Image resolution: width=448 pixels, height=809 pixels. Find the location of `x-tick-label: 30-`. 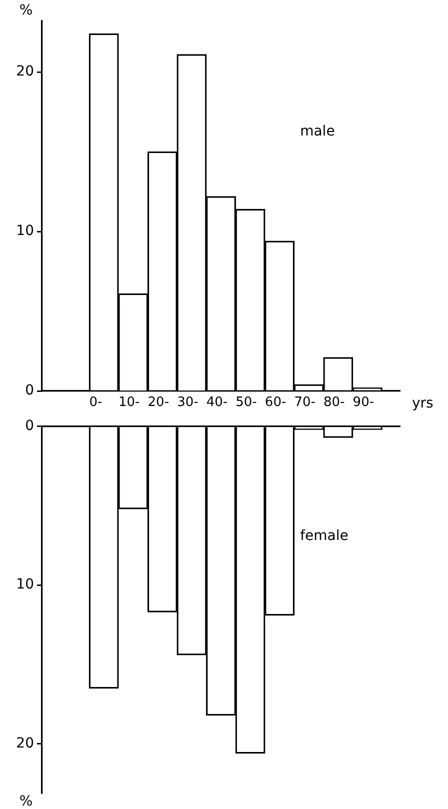

x-tick-label: 30- is located at coordinates (188, 402).